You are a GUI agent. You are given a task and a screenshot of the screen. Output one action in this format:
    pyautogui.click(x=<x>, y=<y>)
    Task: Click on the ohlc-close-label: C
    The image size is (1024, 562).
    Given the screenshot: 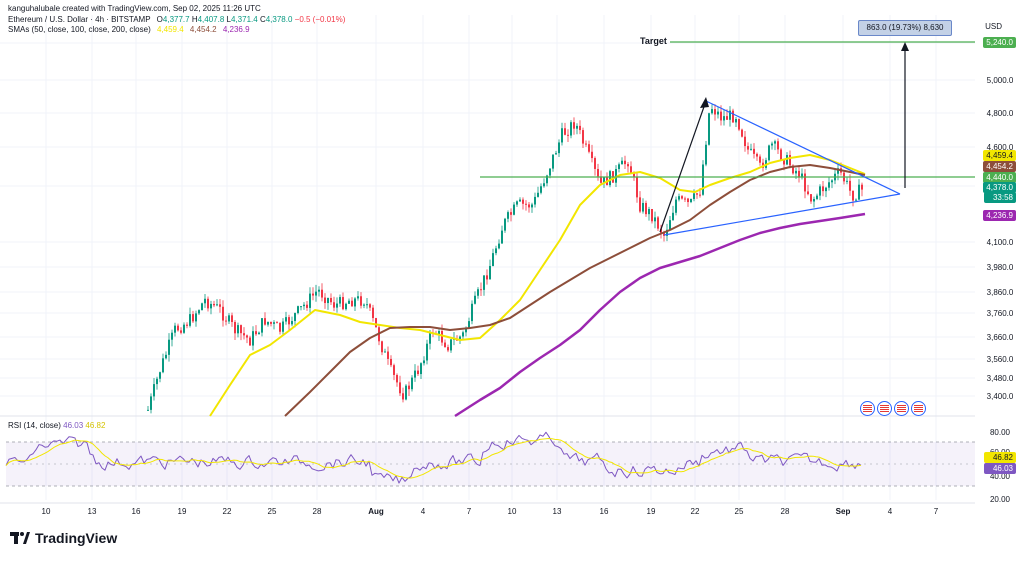 What is the action you would take?
    pyautogui.click(x=262, y=19)
    